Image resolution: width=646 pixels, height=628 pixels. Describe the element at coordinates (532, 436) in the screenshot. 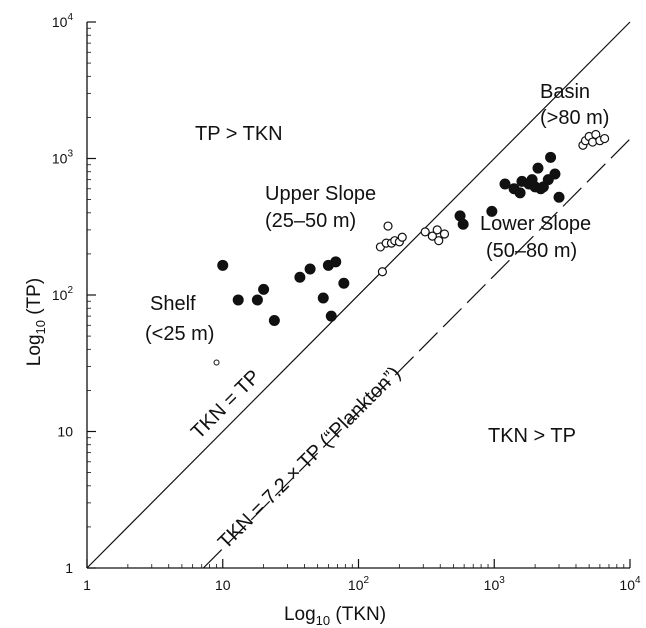

I see `region-label-tkn-gt-tp: TKN > TP` at that location.